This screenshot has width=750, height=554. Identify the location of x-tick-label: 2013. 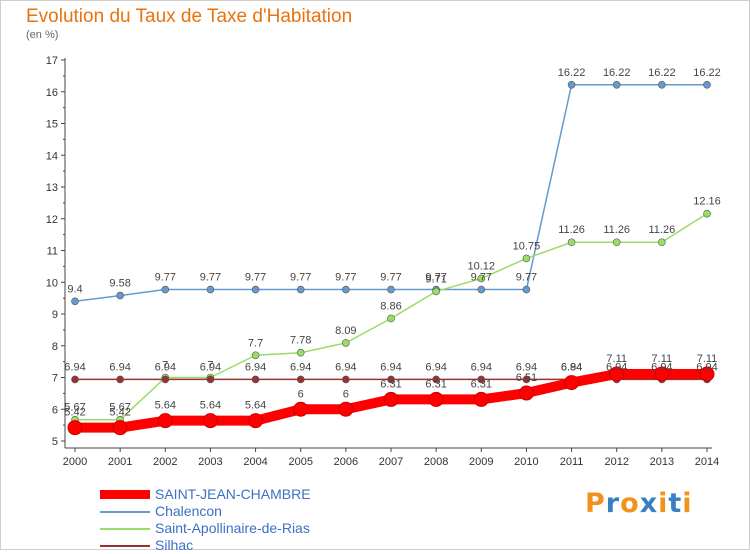
(662, 462).